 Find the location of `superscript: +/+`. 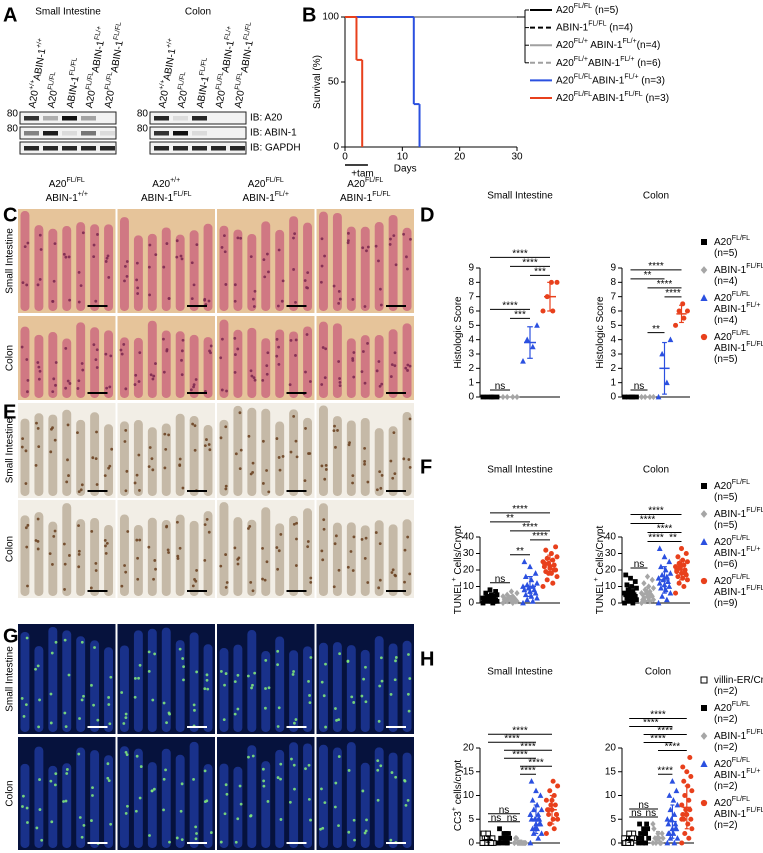

superscript: +/+ is located at coordinates (175, 180).